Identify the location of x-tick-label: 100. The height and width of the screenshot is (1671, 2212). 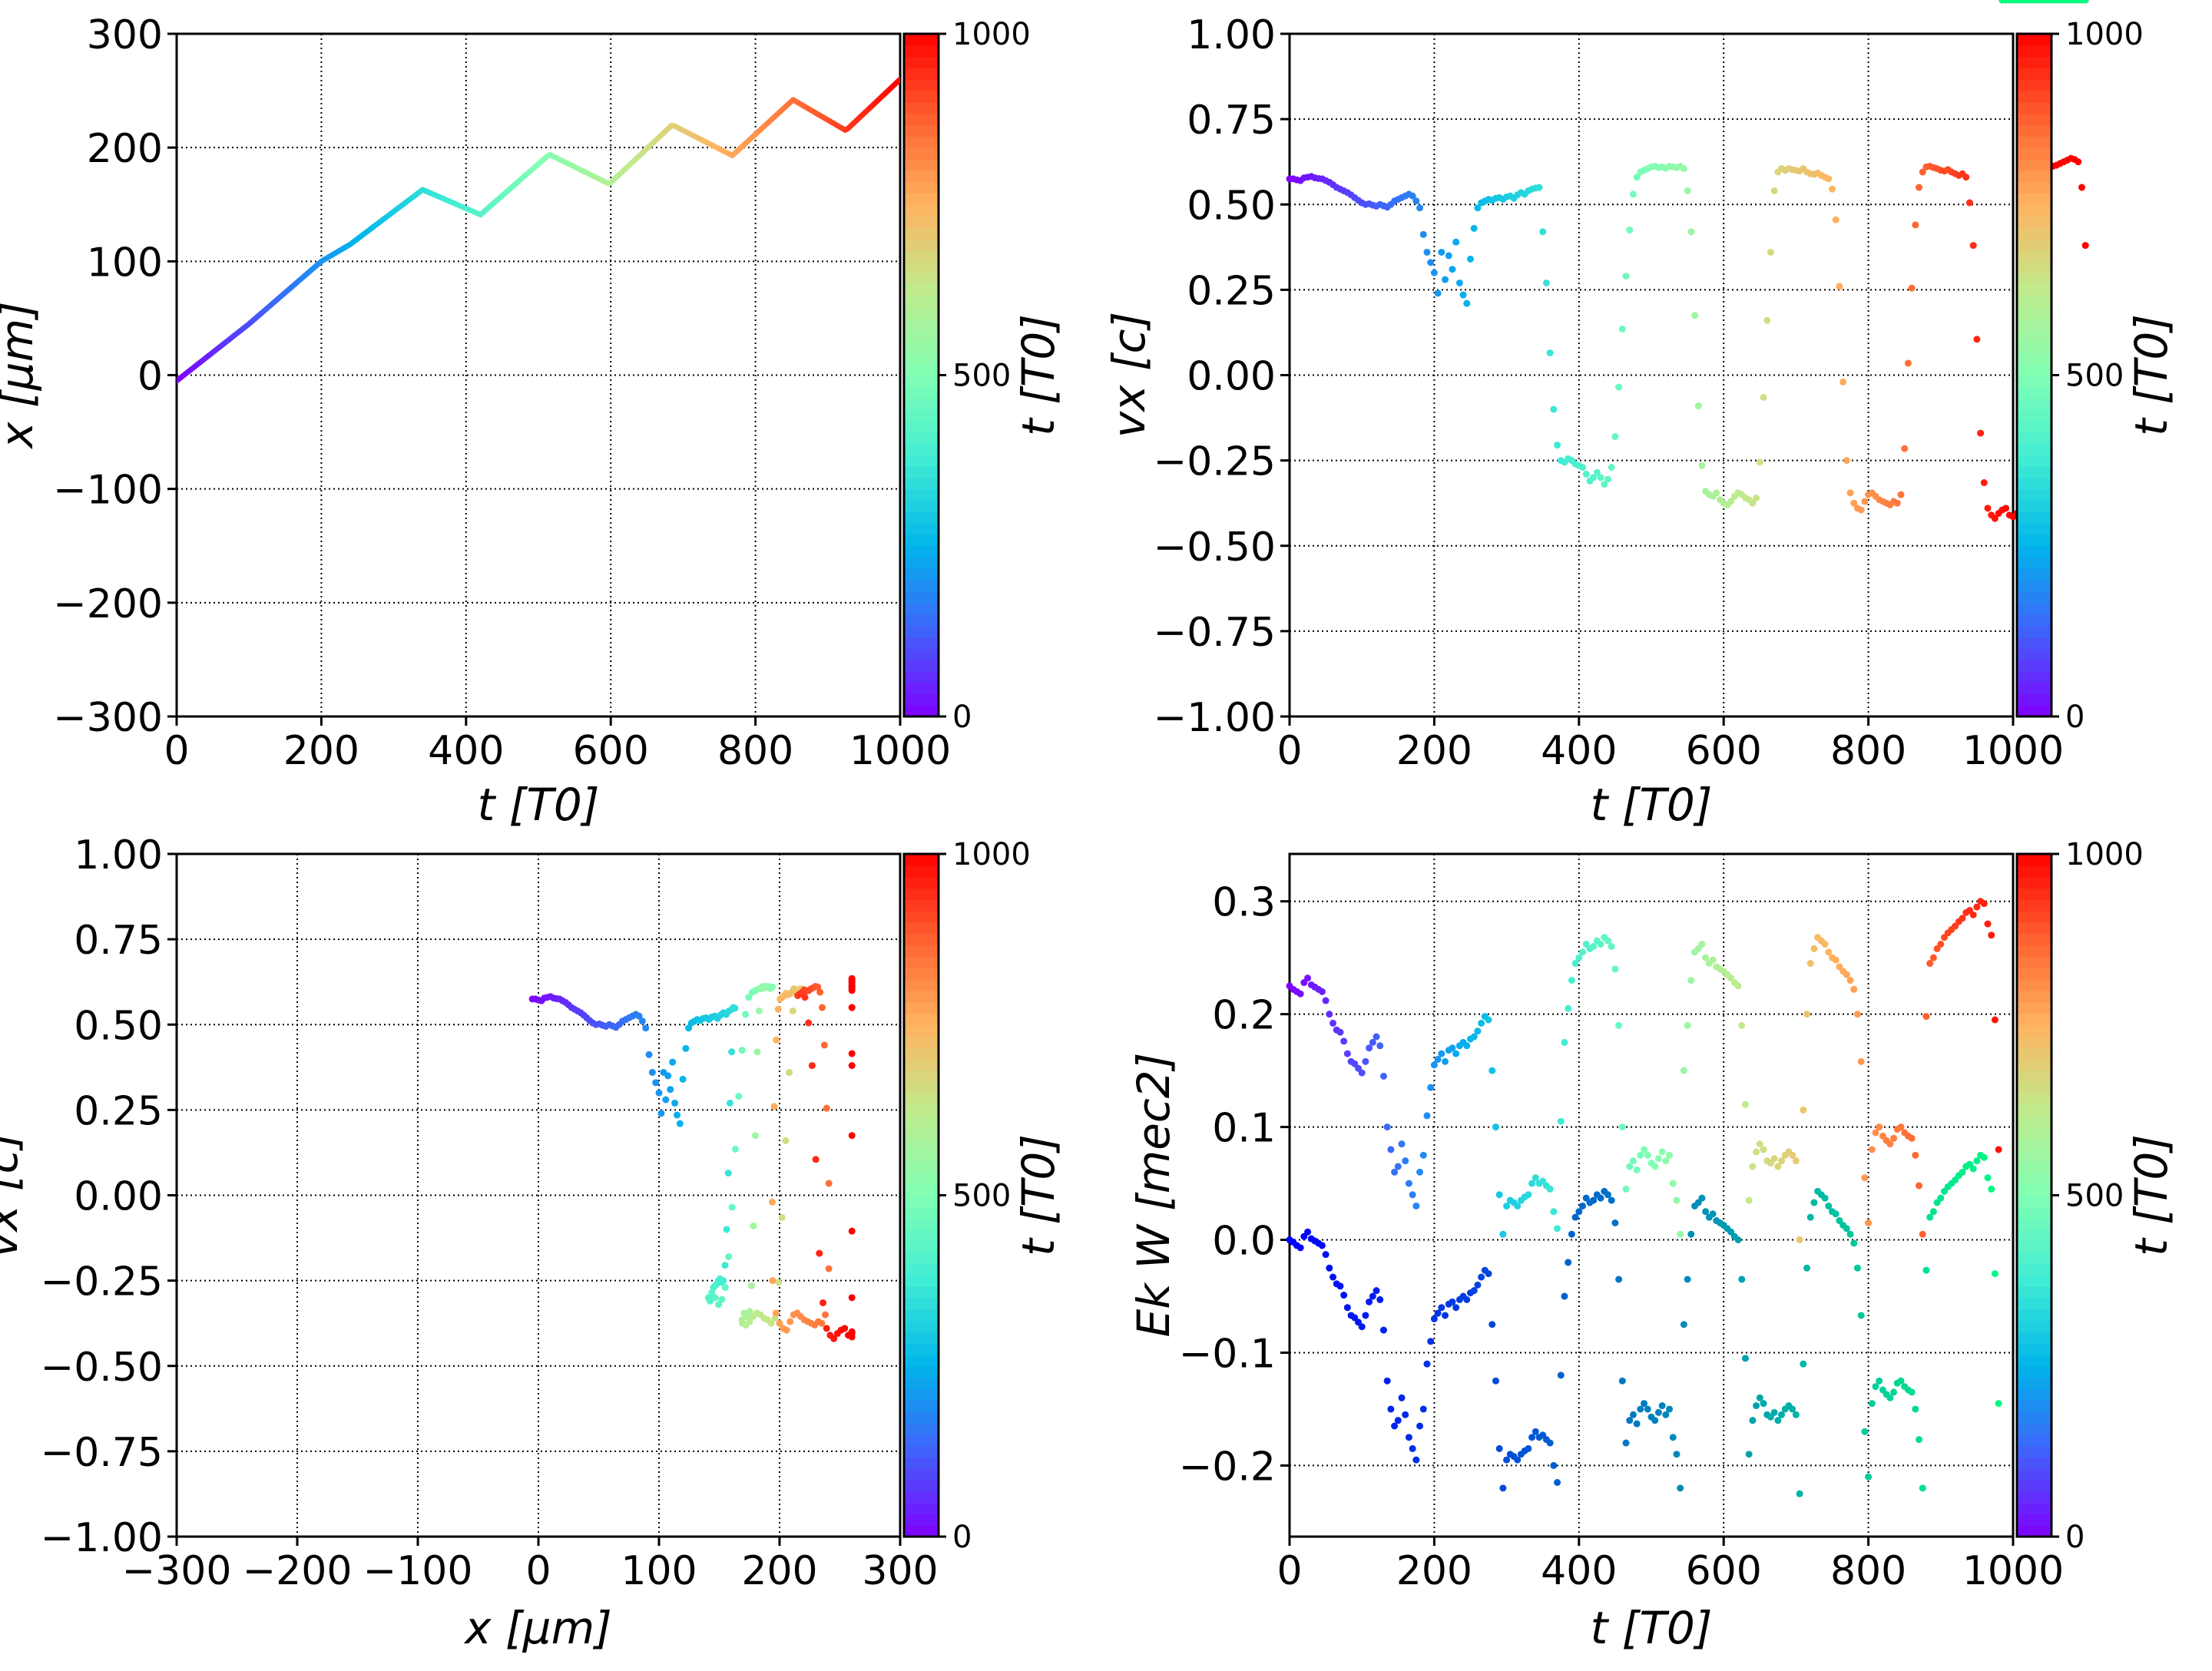
(659, 1571).